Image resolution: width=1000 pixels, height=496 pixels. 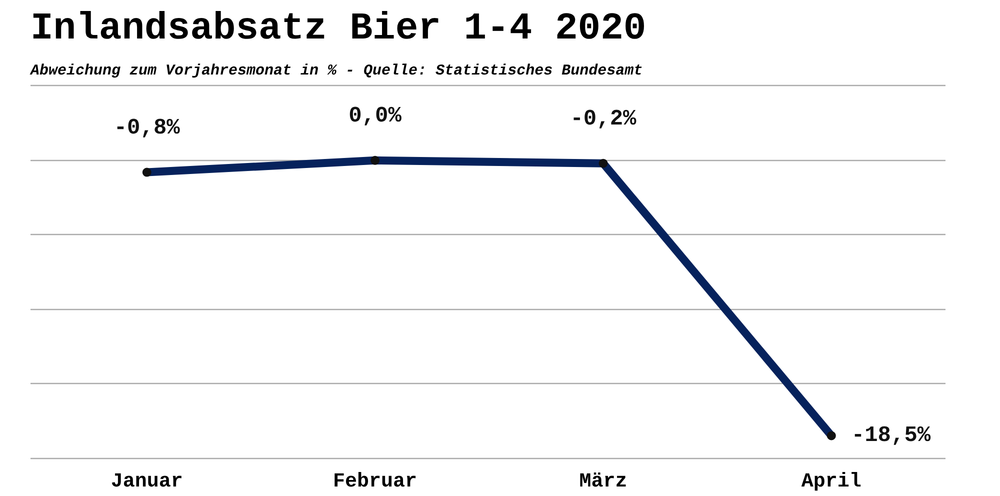 What do you see at coordinates (375, 482) in the screenshot?
I see `x-tick-label: Februar` at bounding box center [375, 482].